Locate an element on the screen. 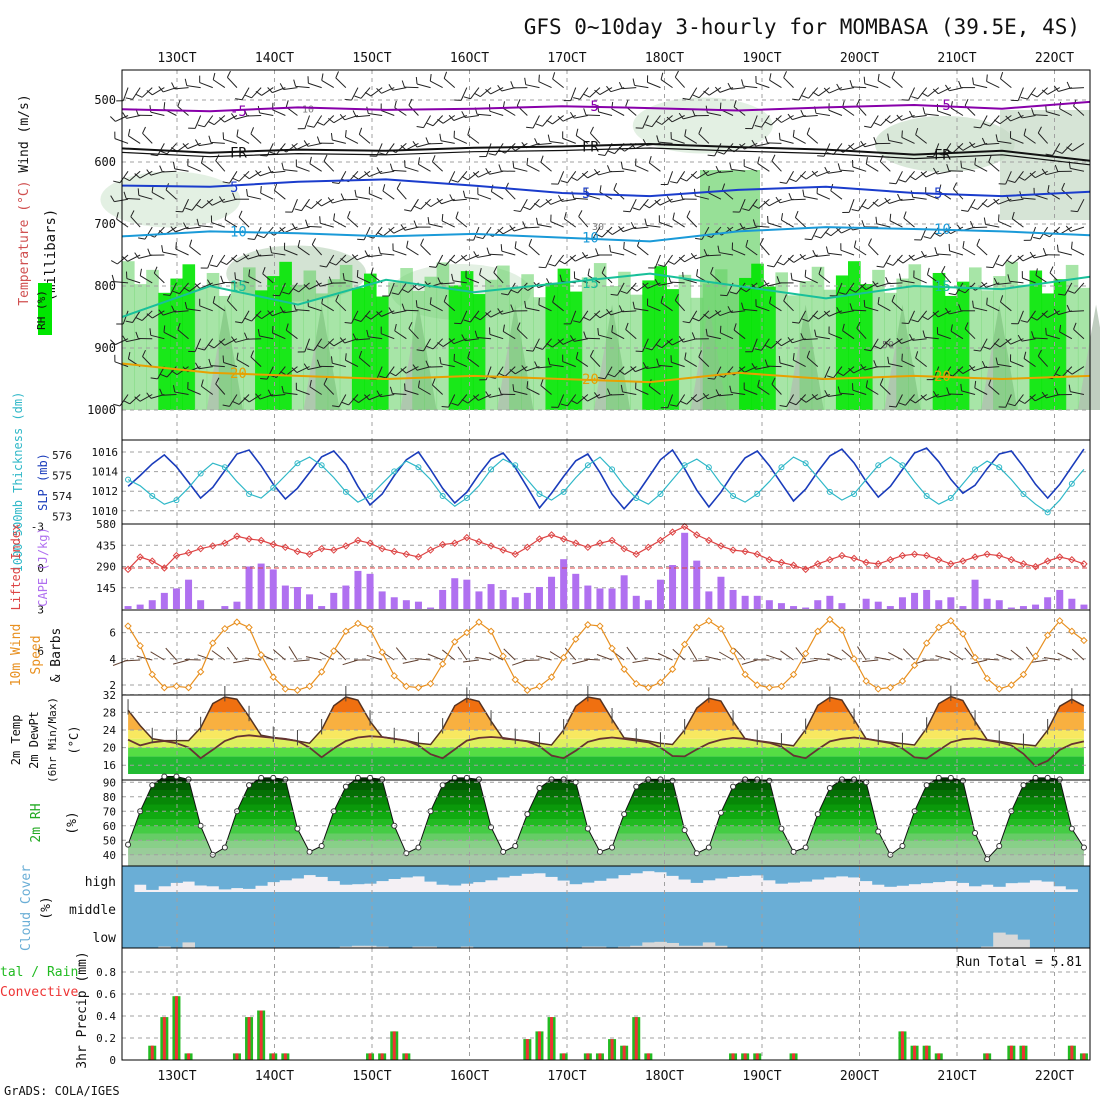  precip-left-label-total: tal / Rain is located at coordinates (39, 972).